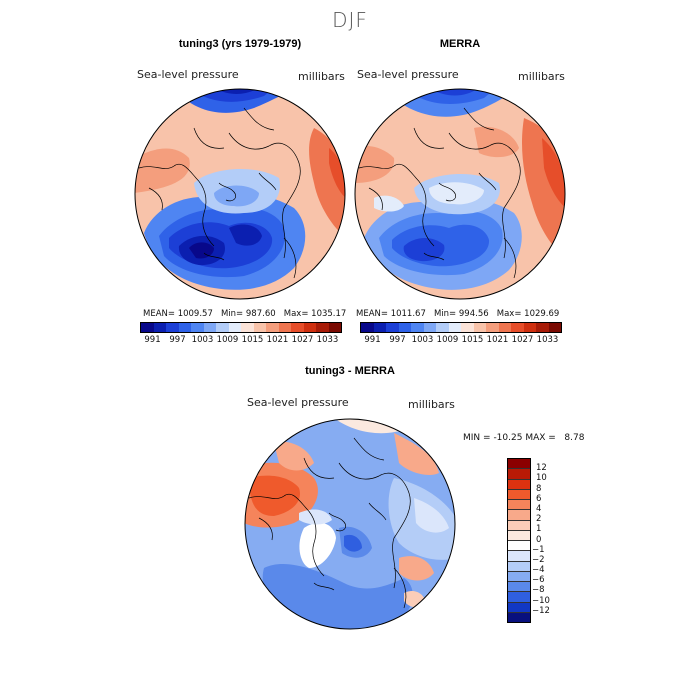  What do you see at coordinates (240, 341) in the screenshot?
I see `colorbar-ticks-tuning3: 991 997 1003 1009 1015 1021 1027 1033` at bounding box center [240, 341].